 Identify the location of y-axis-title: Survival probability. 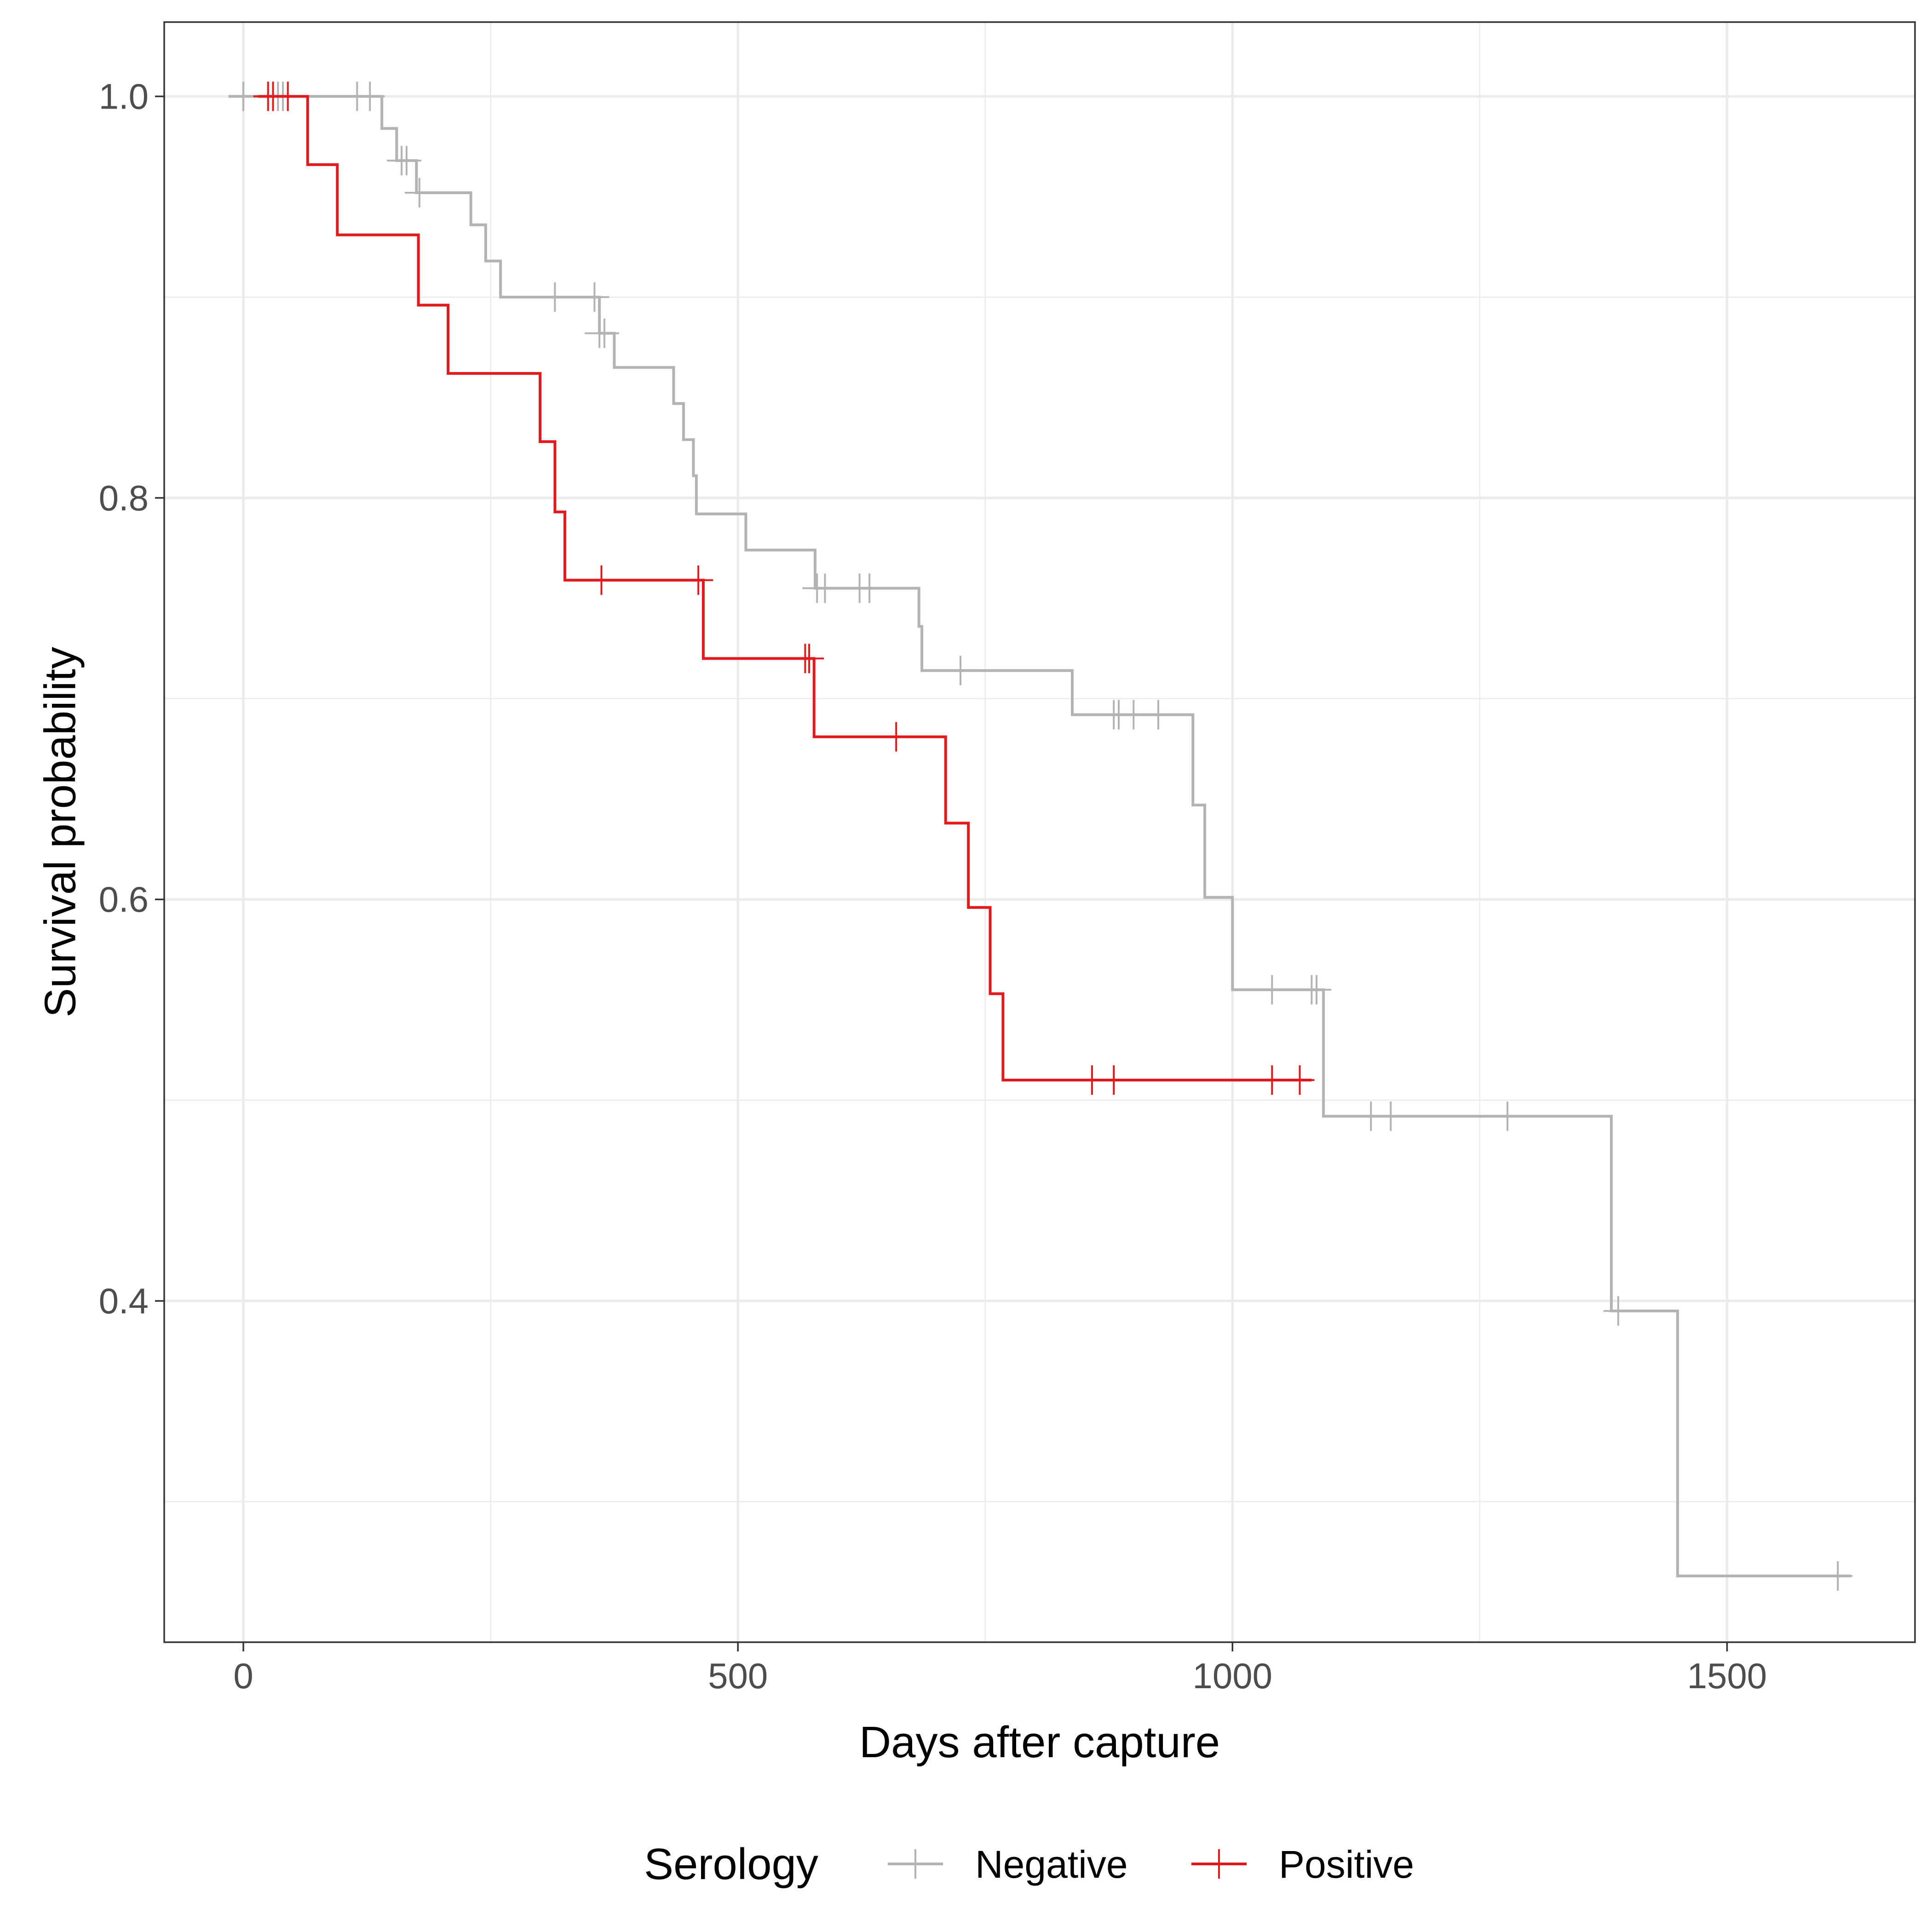
(60, 832).